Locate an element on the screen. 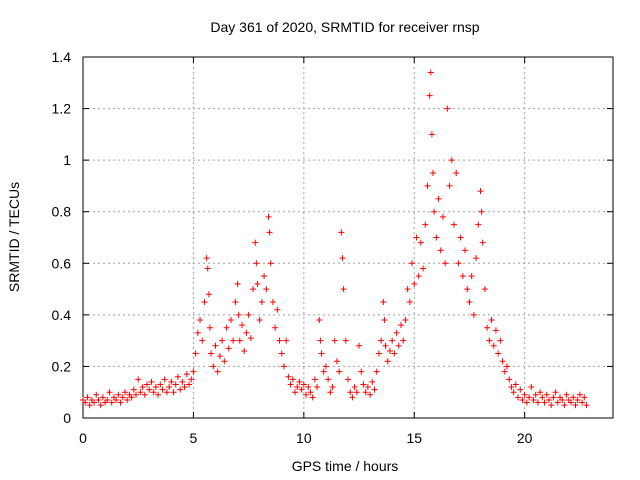 The height and width of the screenshot is (480, 640). y-axis-label: SRMTID / TECUs is located at coordinates (14, 237).